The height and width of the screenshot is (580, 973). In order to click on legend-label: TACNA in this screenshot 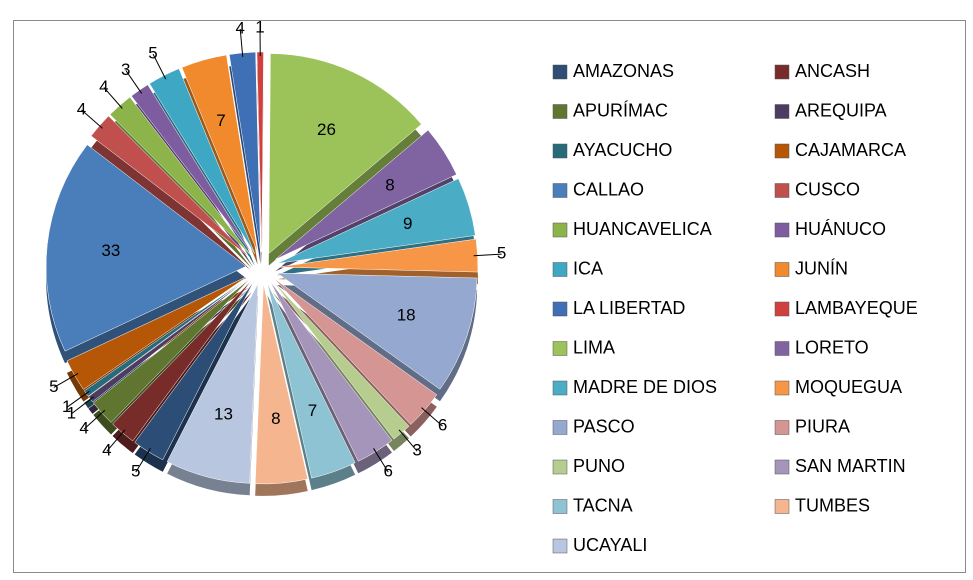, I will do `click(603, 505)`.